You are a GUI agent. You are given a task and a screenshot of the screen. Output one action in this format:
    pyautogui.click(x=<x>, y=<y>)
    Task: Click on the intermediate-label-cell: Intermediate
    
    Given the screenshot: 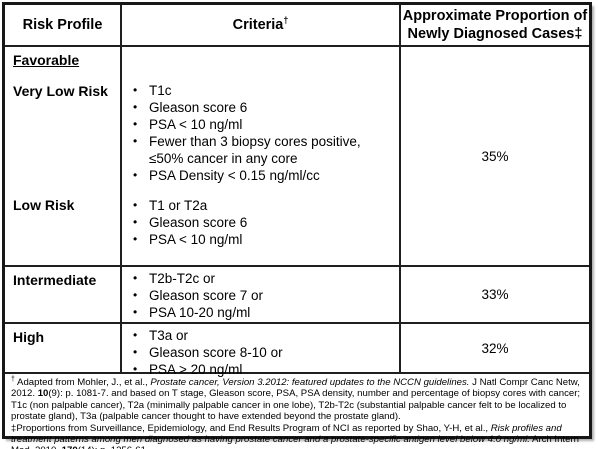 What is the action you would take?
    pyautogui.click(x=63, y=294)
    